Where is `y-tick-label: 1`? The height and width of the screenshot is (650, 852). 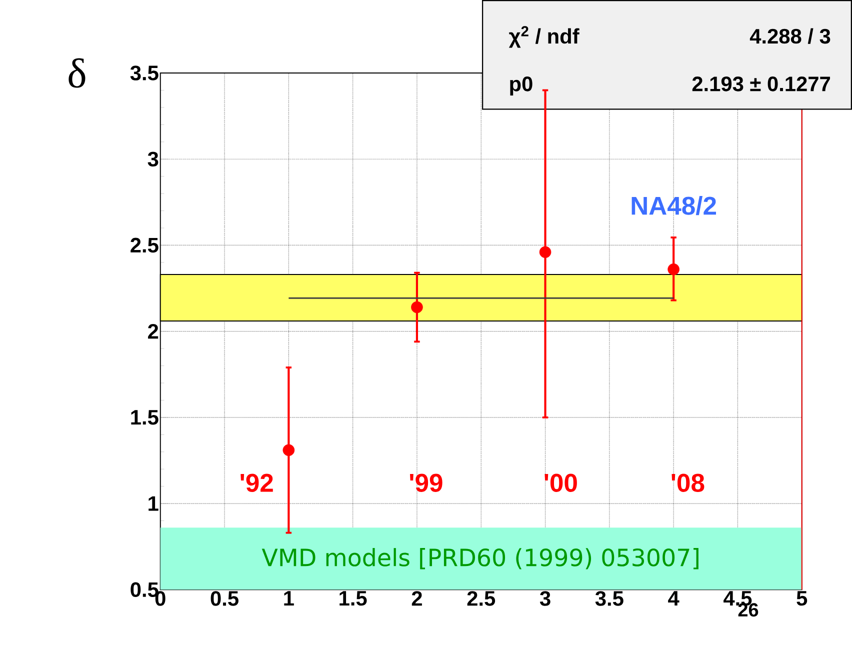 y-tick-label: 1 is located at coordinates (153, 503).